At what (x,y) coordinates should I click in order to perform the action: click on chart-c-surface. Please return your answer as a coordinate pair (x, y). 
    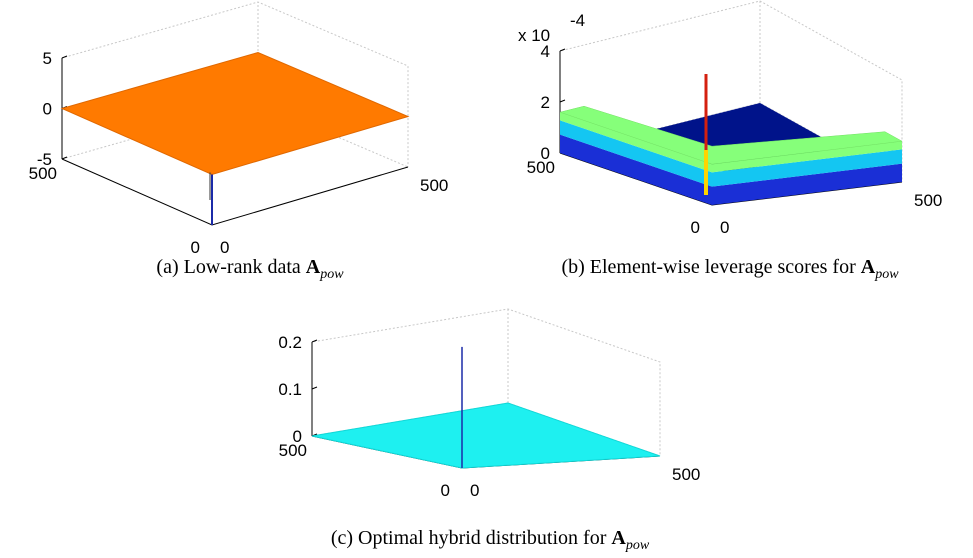
    Looking at the image, I should click on (486, 435).